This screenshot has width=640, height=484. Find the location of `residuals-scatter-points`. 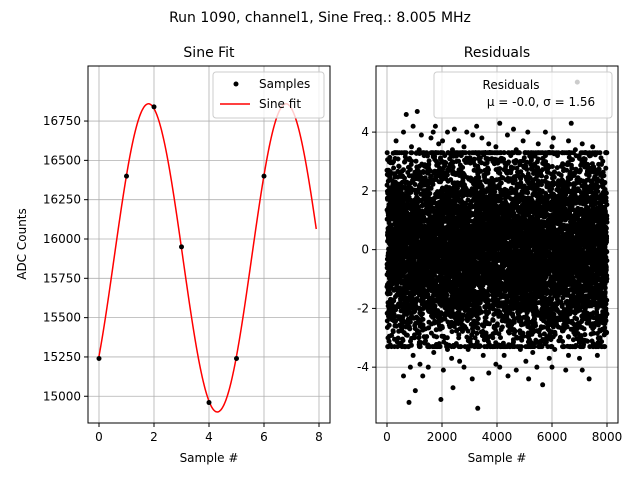

residuals-scatter-points is located at coordinates (497, 250).